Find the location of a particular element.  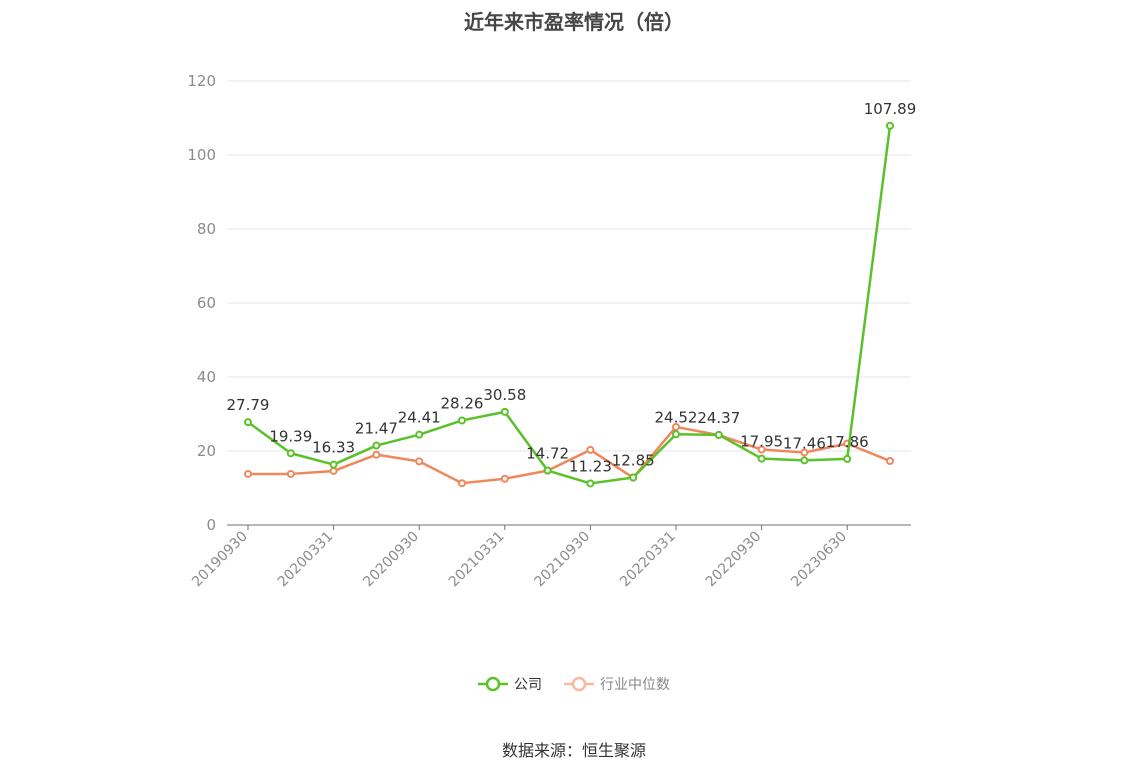

x-tick-label: 20210930 is located at coordinates (563, 560).